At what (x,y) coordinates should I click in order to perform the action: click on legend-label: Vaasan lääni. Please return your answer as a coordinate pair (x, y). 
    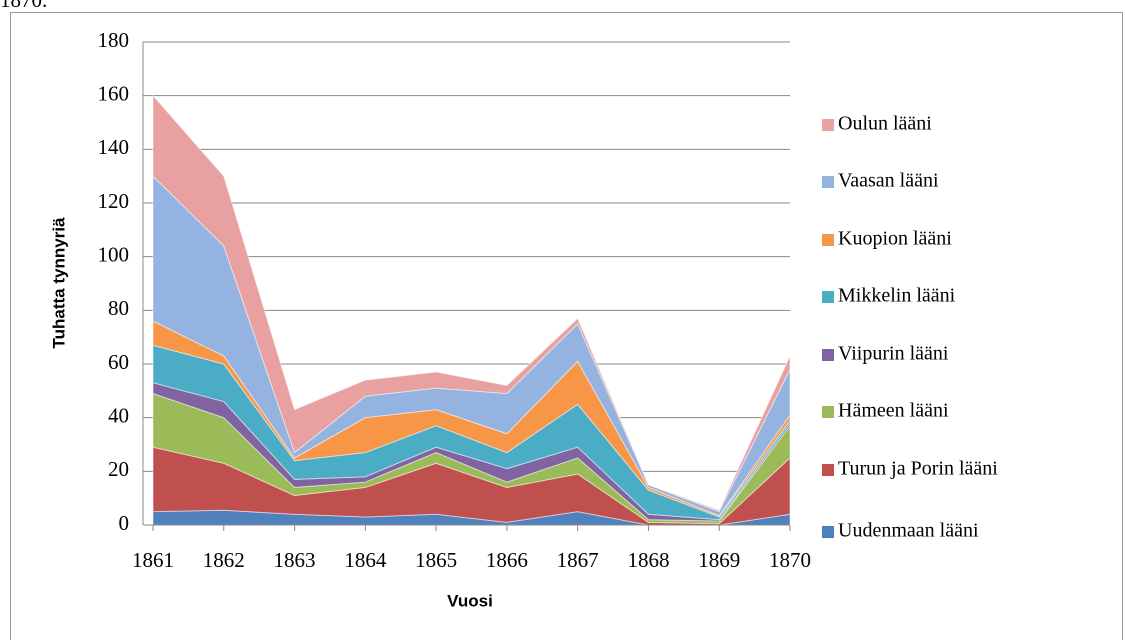
    Looking at the image, I should click on (888, 181).